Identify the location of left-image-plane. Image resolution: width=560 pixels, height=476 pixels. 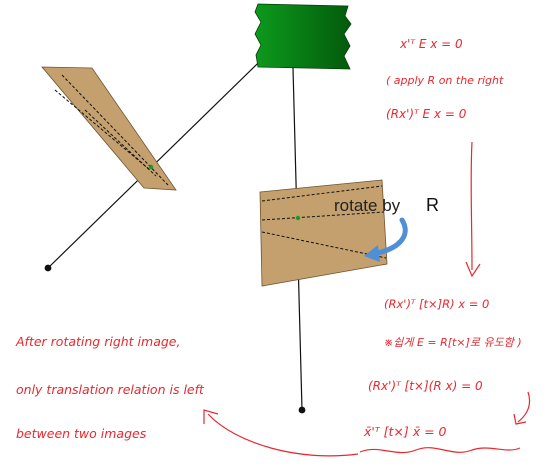
(109, 128).